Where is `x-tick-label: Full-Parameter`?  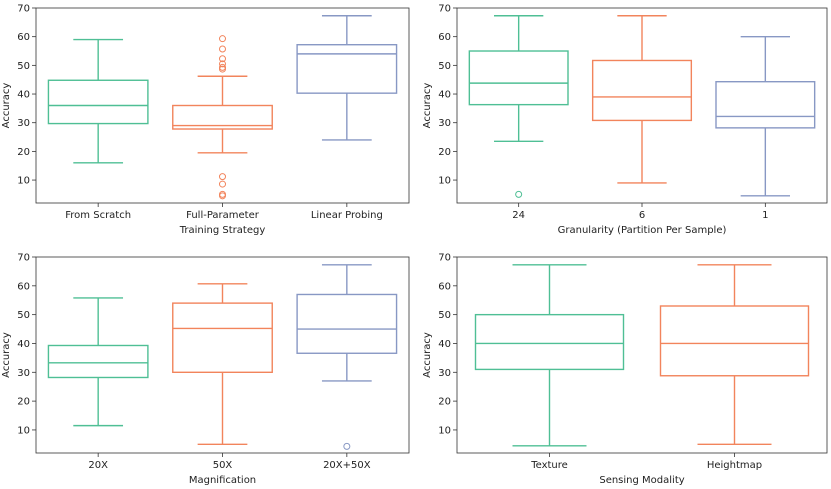
x-tick-label: Full-Parameter is located at coordinates (223, 215).